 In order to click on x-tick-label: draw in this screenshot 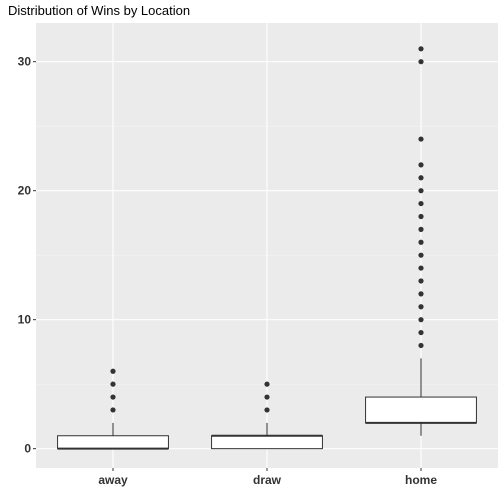, I will do `click(267, 480)`.